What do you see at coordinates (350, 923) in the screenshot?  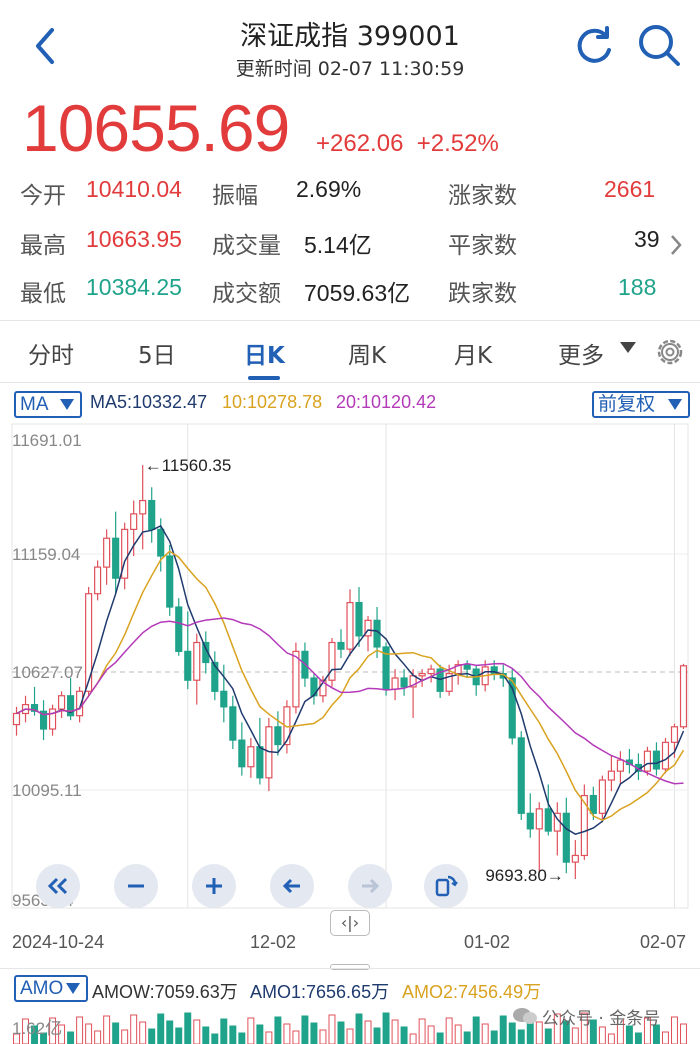 I see `chart-drag-handle: ‹|›` at bounding box center [350, 923].